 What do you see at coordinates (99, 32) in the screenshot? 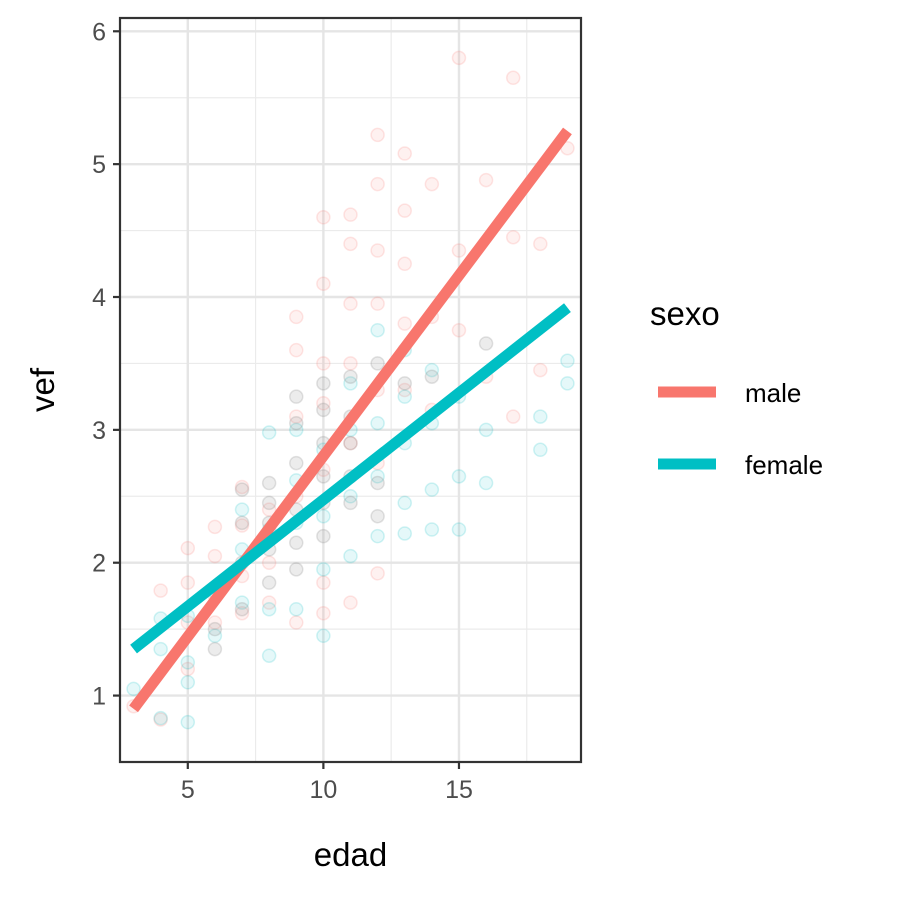
I see `y-tick-label: 6` at bounding box center [99, 32].